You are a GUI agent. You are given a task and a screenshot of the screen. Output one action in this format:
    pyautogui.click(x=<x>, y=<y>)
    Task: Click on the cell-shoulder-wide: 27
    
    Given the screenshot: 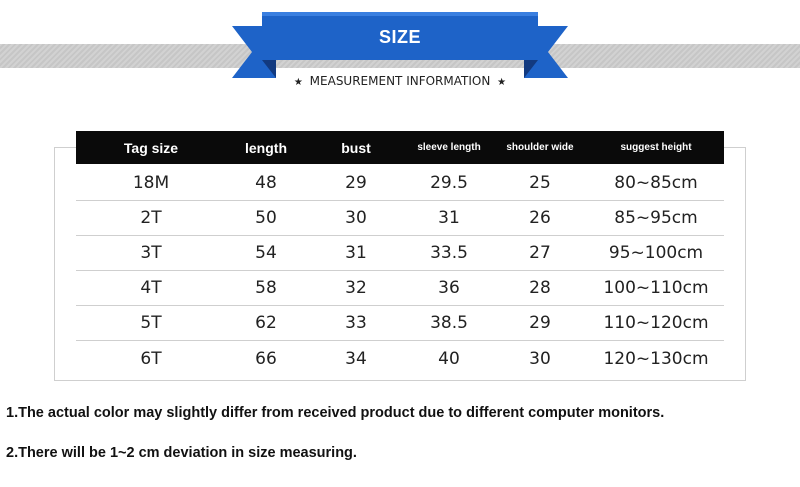 What is the action you would take?
    pyautogui.click(x=540, y=253)
    